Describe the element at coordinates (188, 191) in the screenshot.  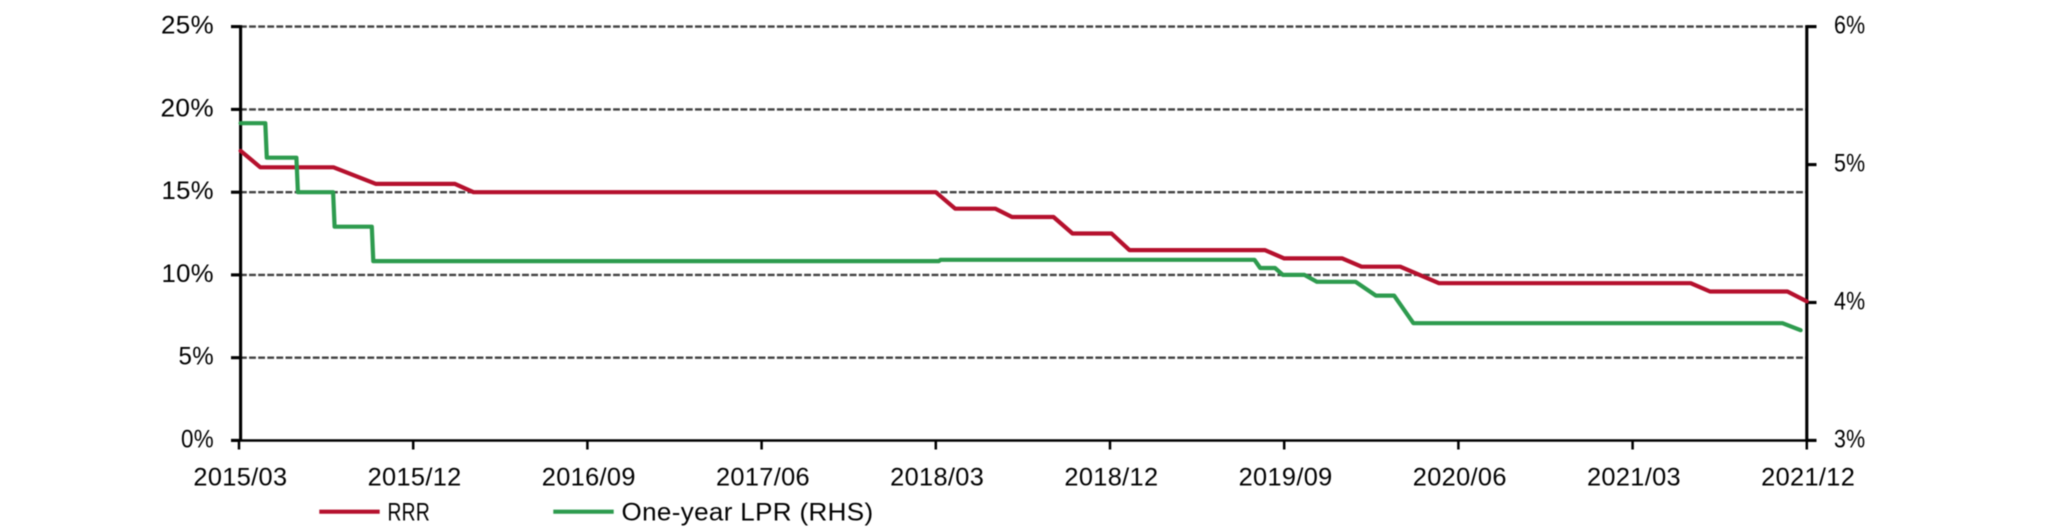
I see `svg-text: 15%` at that location.